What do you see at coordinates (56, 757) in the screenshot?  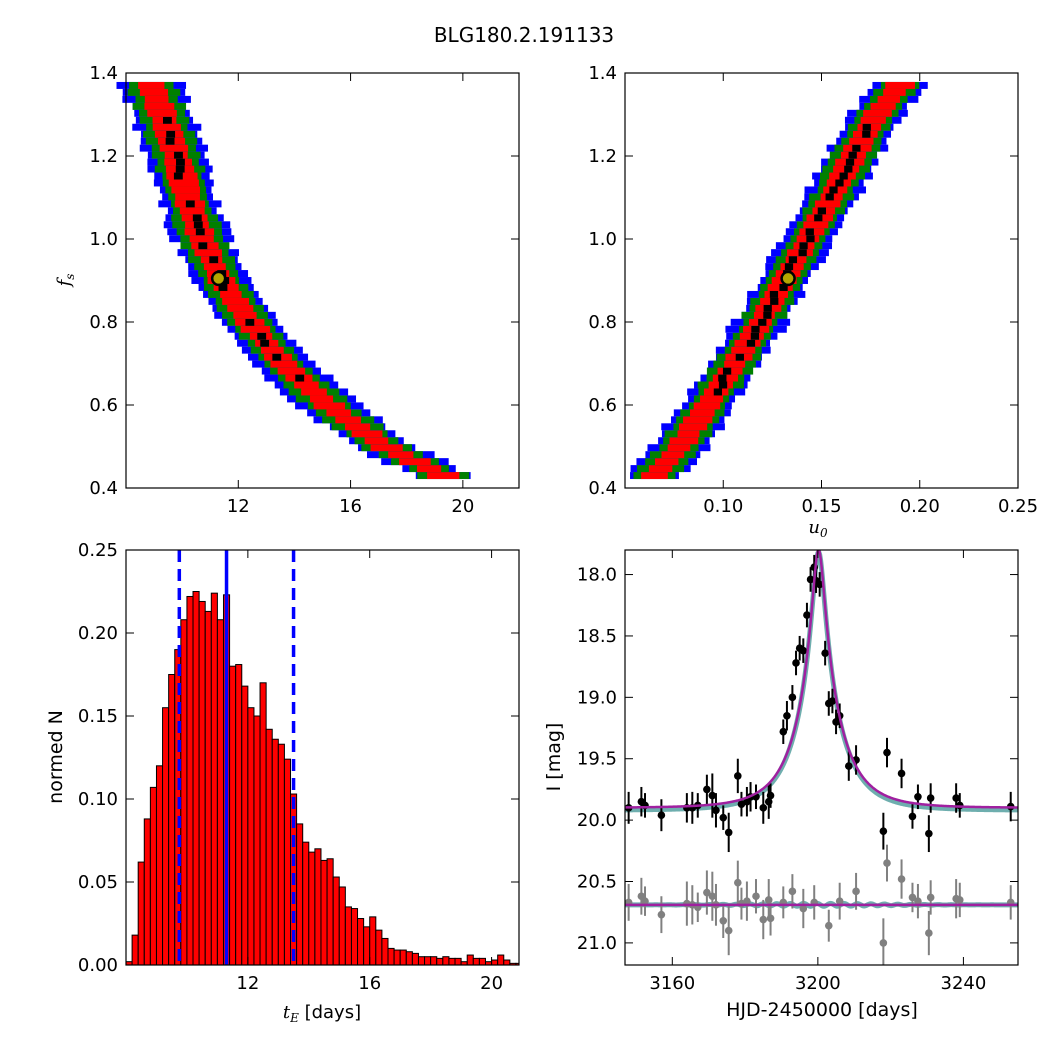 I see `y-axis-label: normed N` at bounding box center [56, 757].